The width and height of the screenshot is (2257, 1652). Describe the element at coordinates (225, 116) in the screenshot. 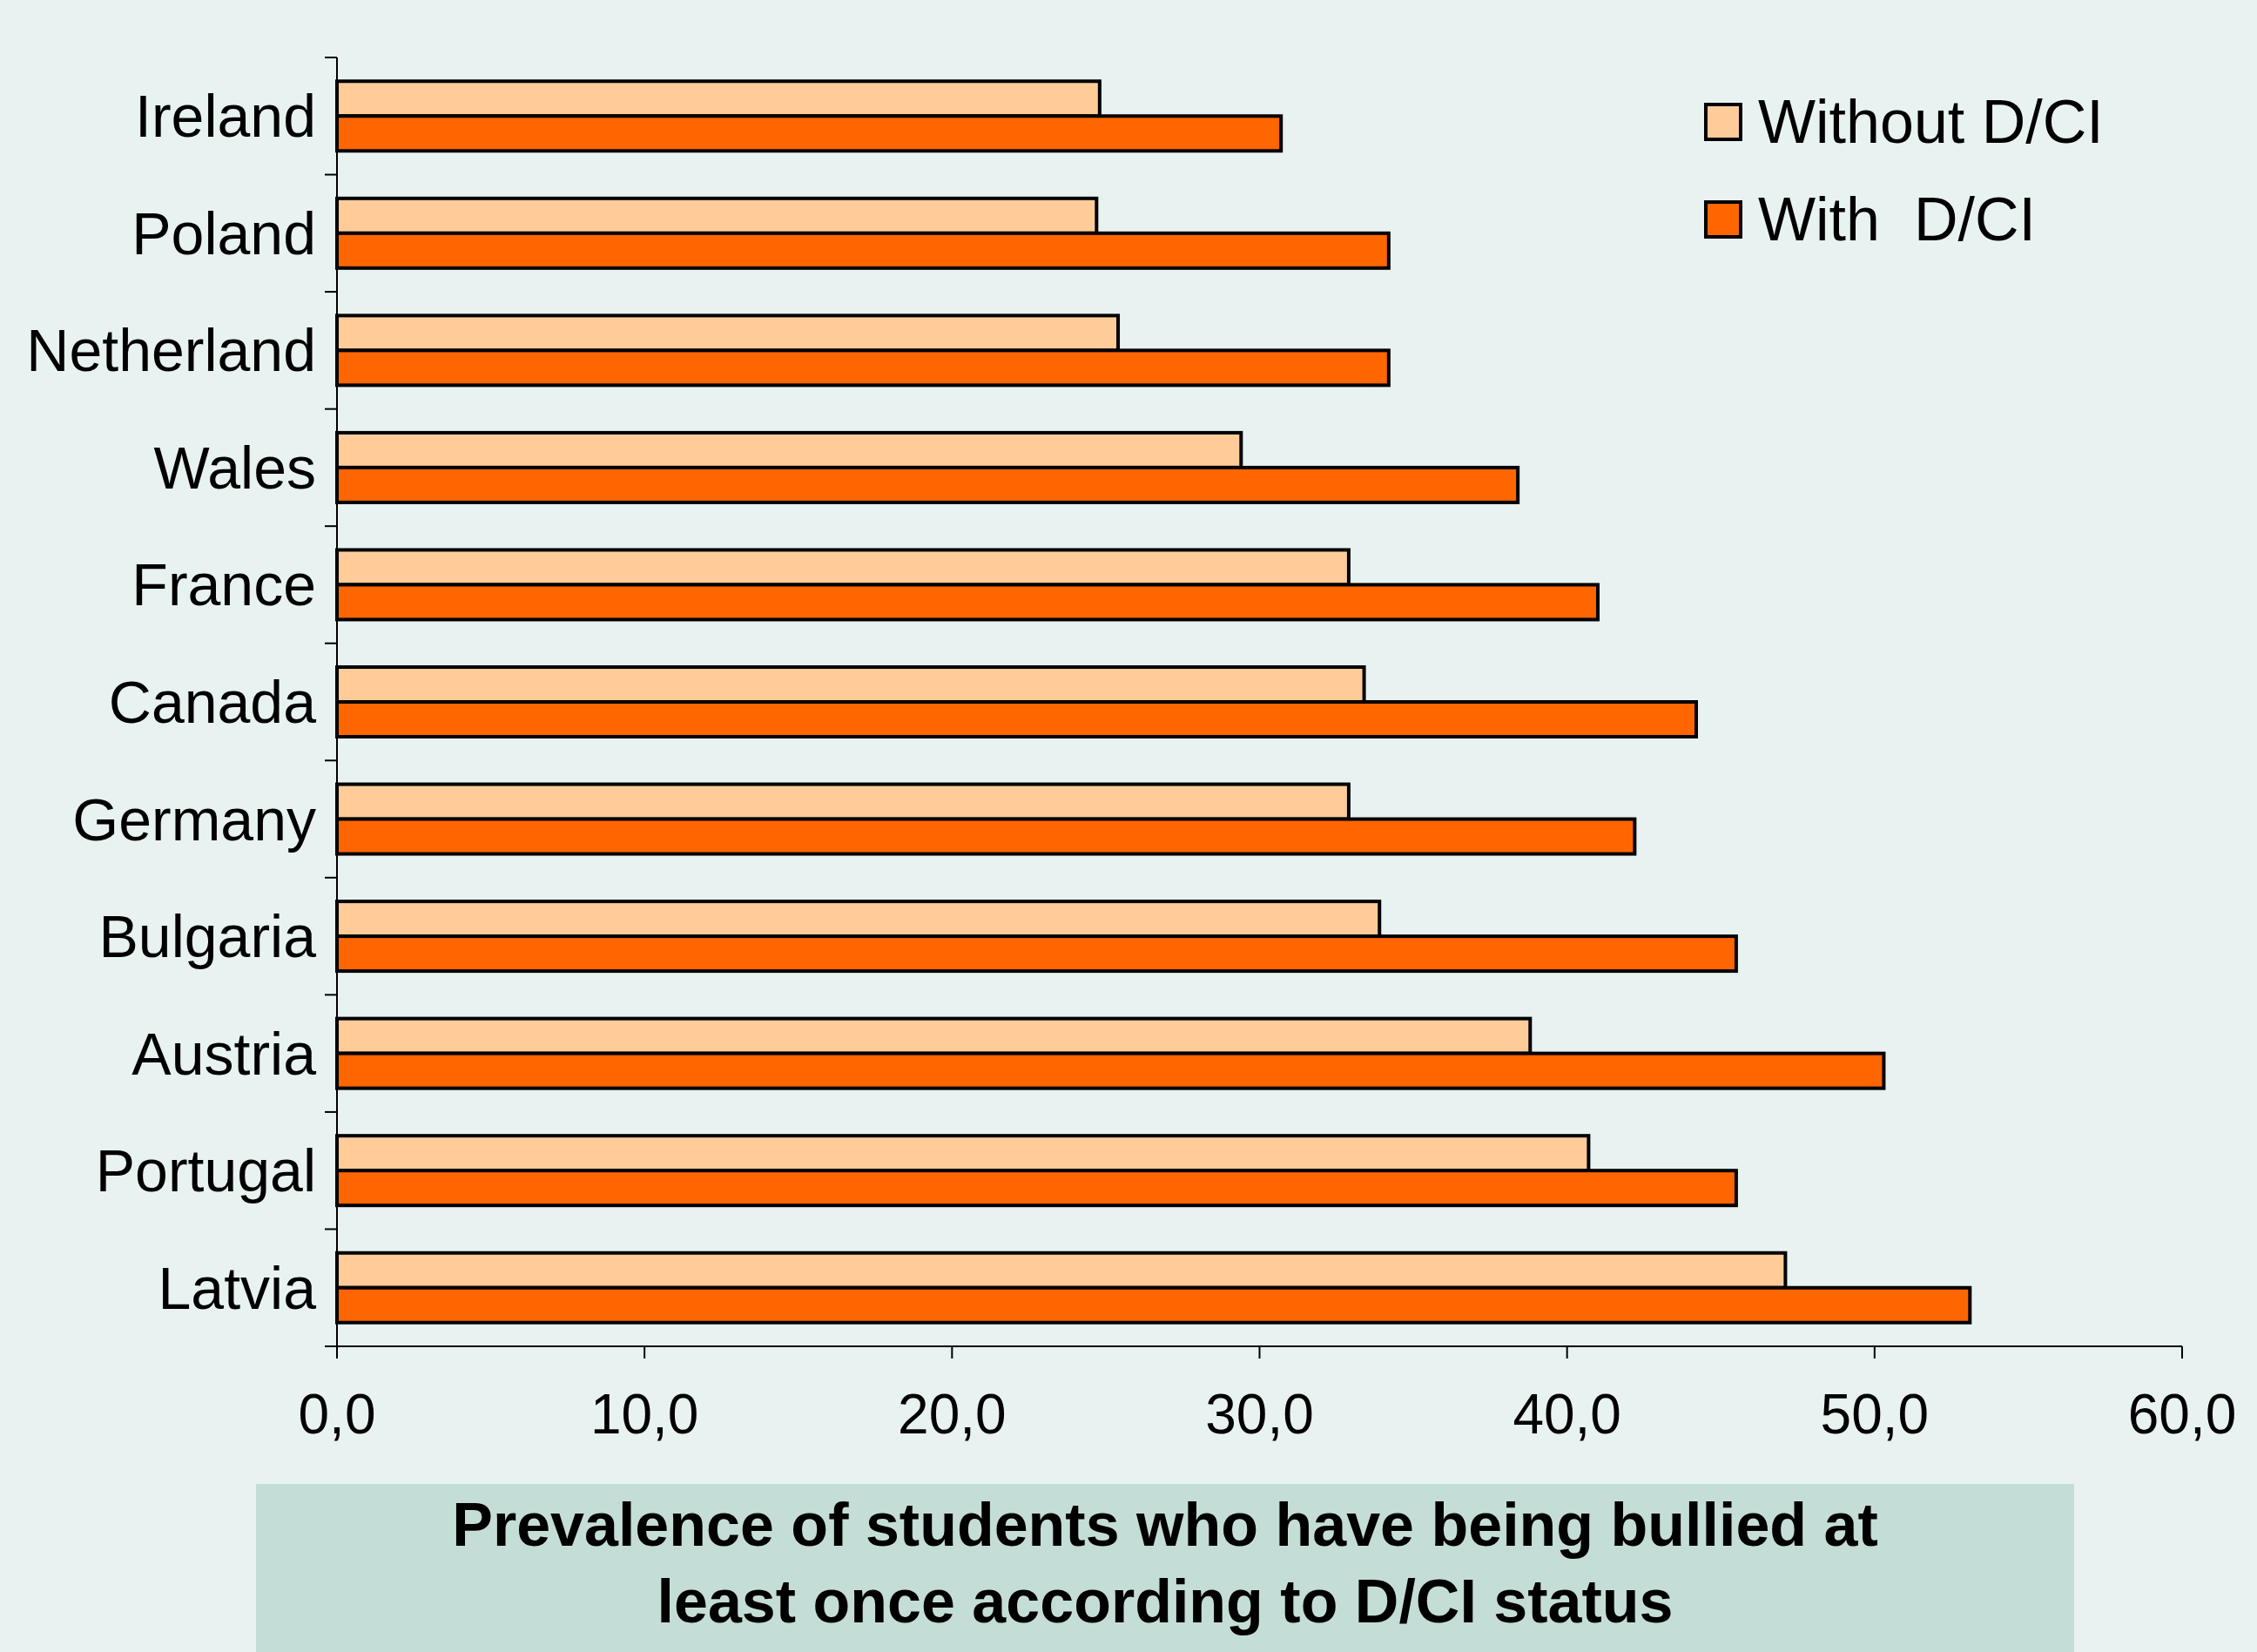

I see `y-tick-label: Ireland` at that location.